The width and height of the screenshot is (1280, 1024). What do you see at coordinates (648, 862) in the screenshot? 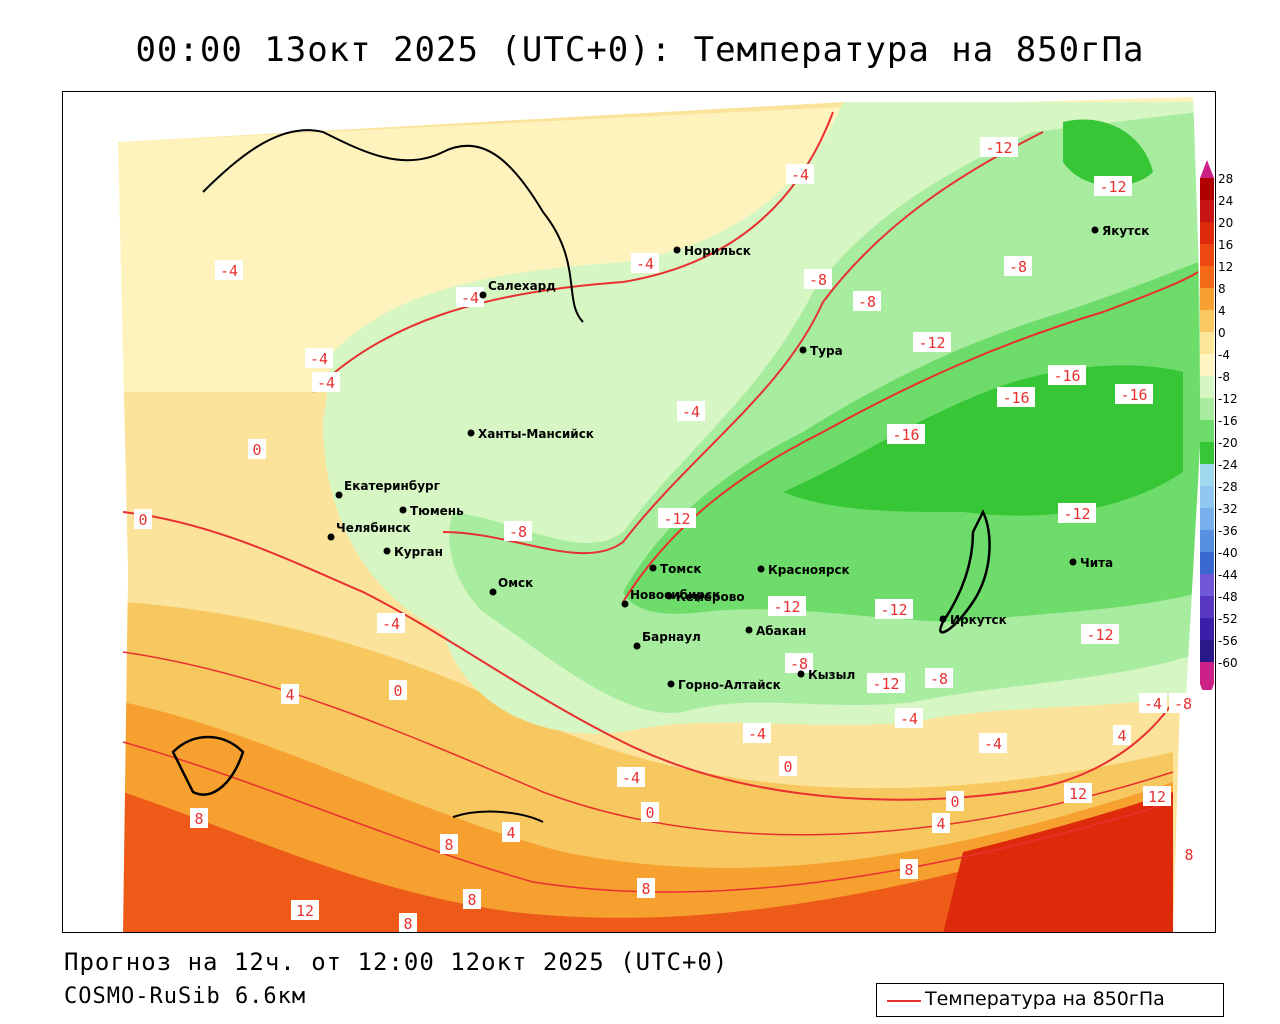
I see `band-plus12` at bounding box center [648, 862].